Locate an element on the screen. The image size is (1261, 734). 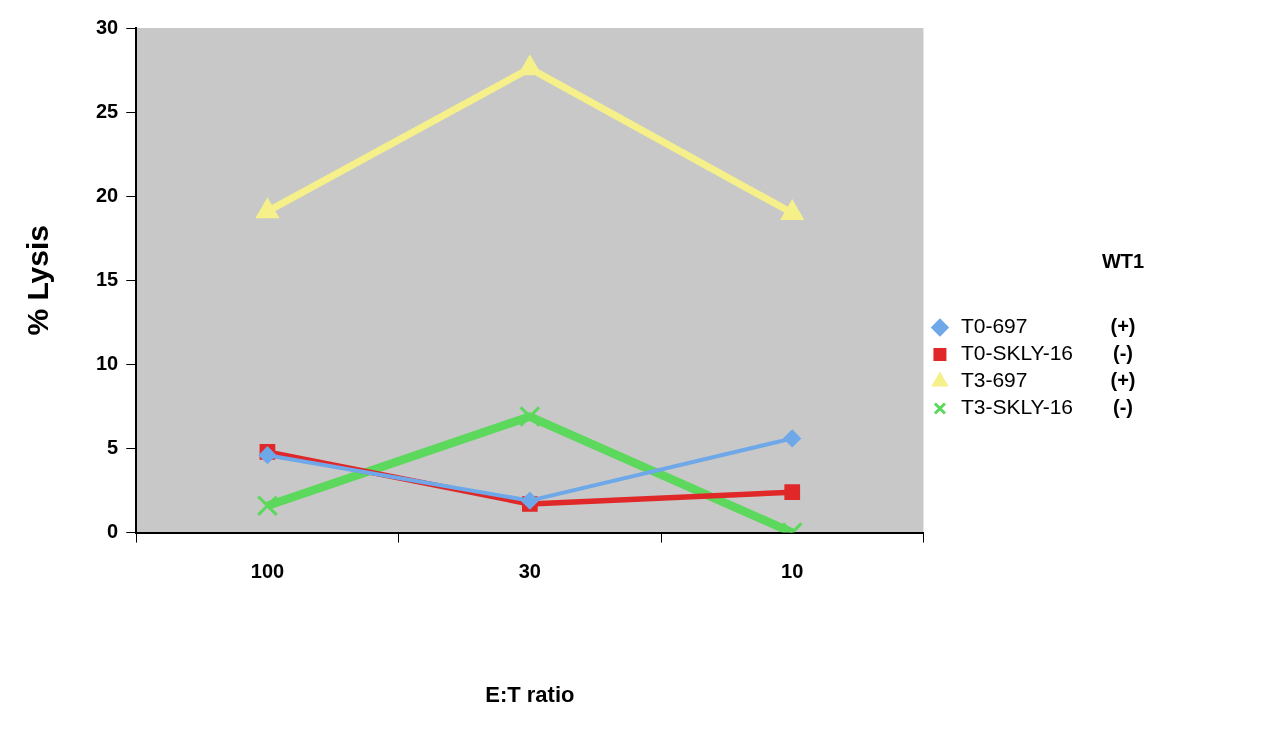
y-tick-label: 0 is located at coordinates (113, 531).